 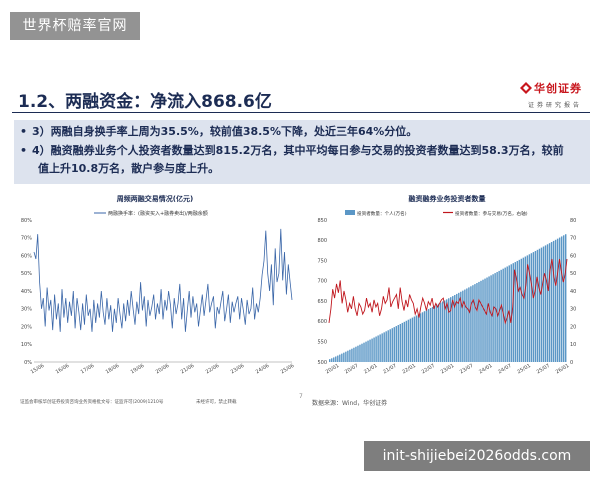 I want to click on y-right-tick-label: 80, so click(x=573, y=221).